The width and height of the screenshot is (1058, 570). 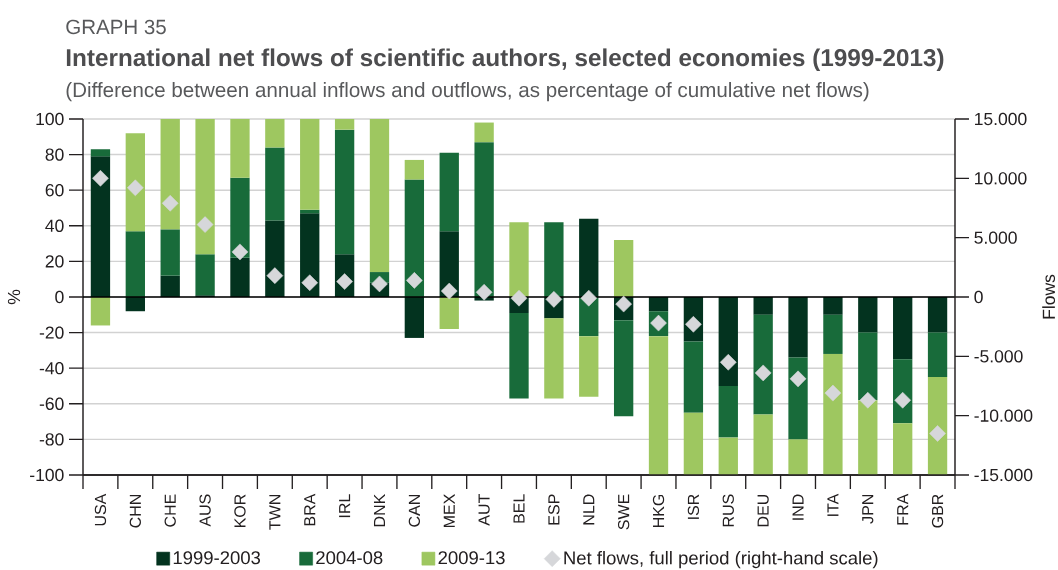 What do you see at coordinates (345, 506) in the screenshot?
I see `x-tick-label: IRL` at bounding box center [345, 506].